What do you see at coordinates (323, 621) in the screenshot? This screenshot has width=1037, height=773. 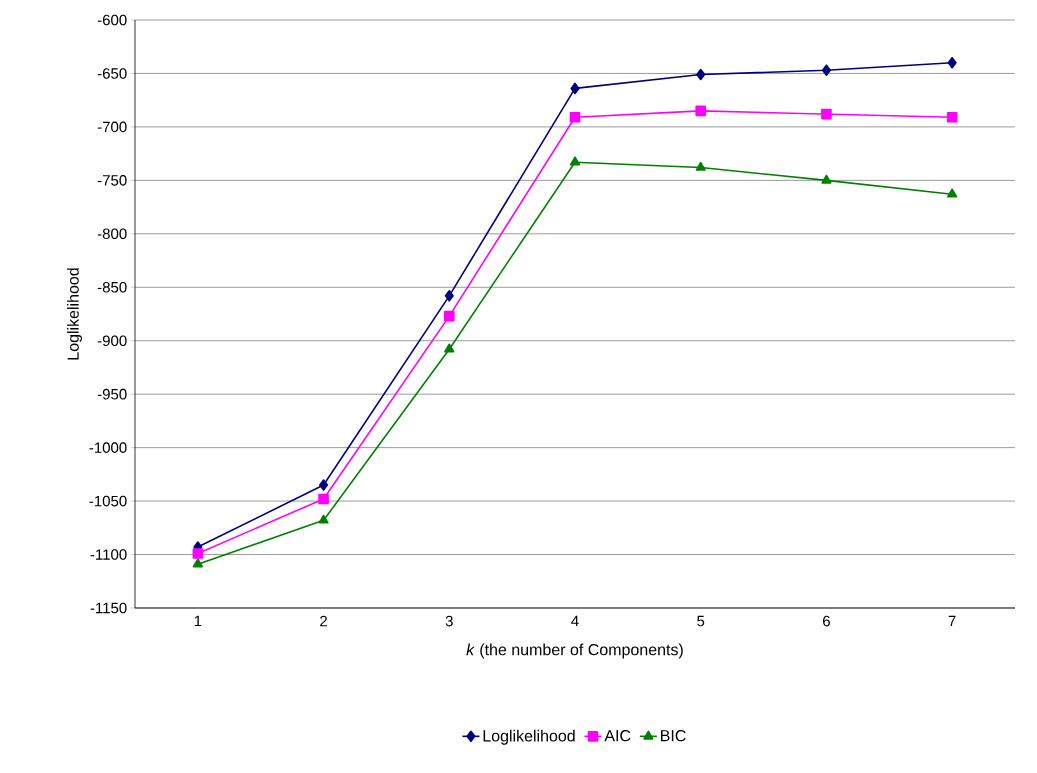 I see `x-tick-label: 2` at bounding box center [323, 621].